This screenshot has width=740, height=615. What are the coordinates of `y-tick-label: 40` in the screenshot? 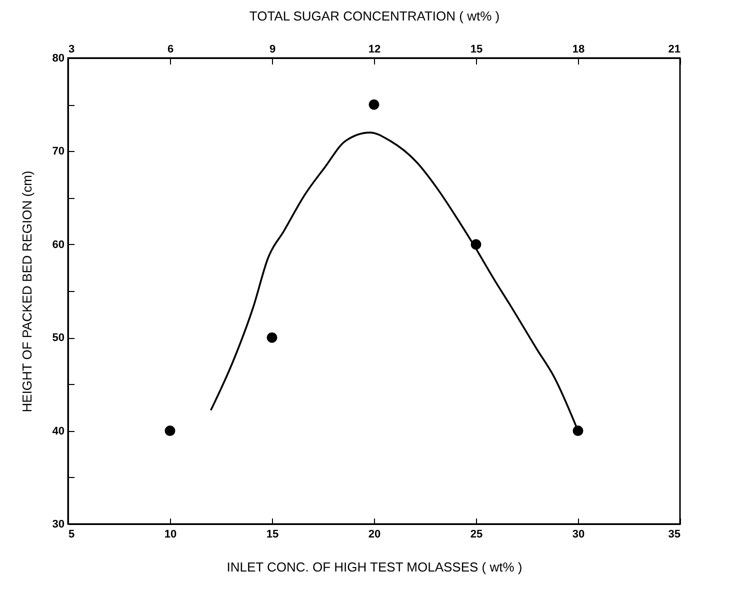 It's located at (58, 431).